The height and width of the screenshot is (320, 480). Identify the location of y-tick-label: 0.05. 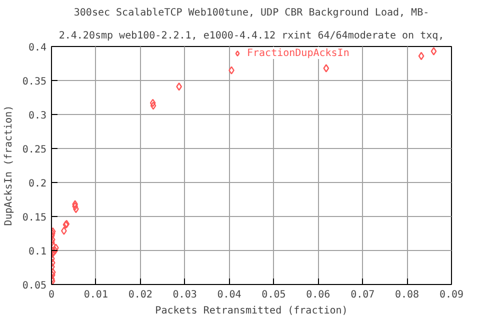
(34, 286).